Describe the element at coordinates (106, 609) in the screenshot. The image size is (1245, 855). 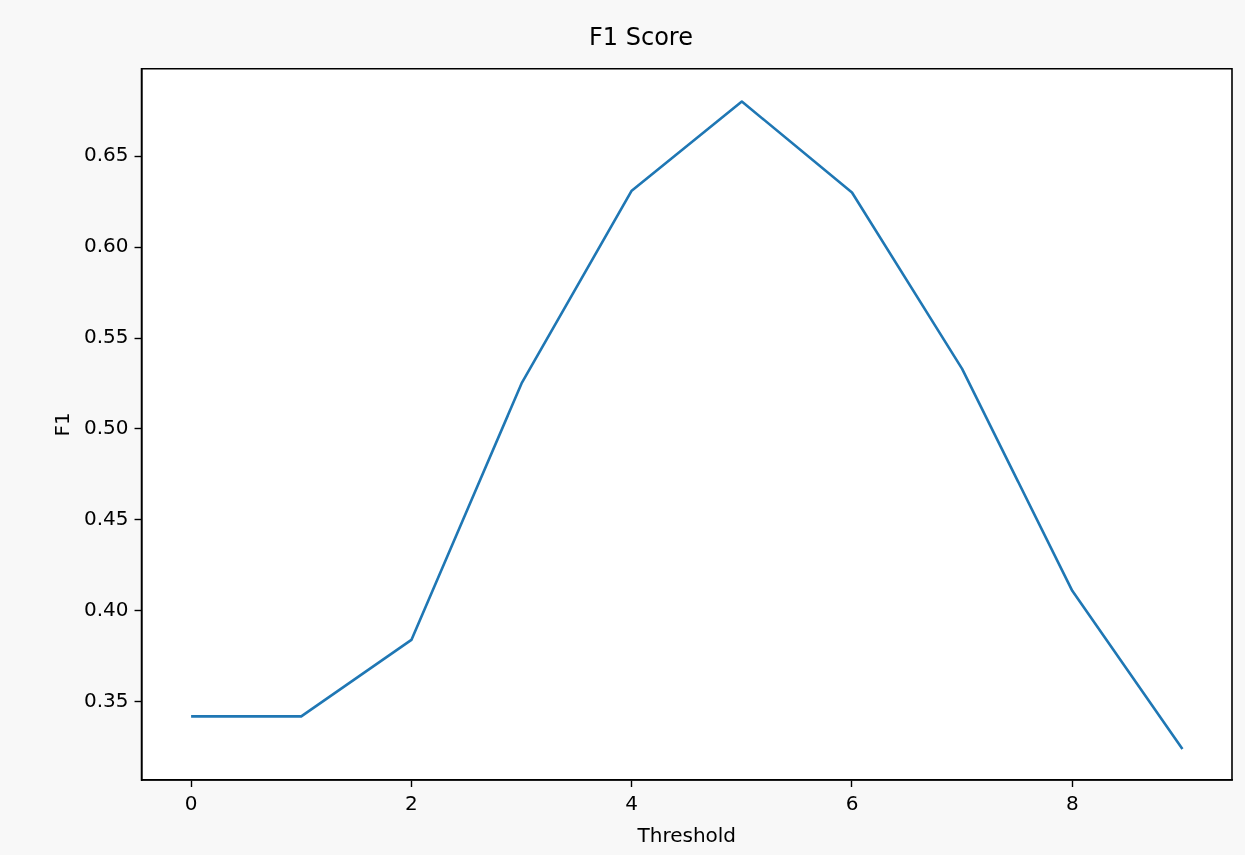
I see `y-tick-label: 0.40` at that location.